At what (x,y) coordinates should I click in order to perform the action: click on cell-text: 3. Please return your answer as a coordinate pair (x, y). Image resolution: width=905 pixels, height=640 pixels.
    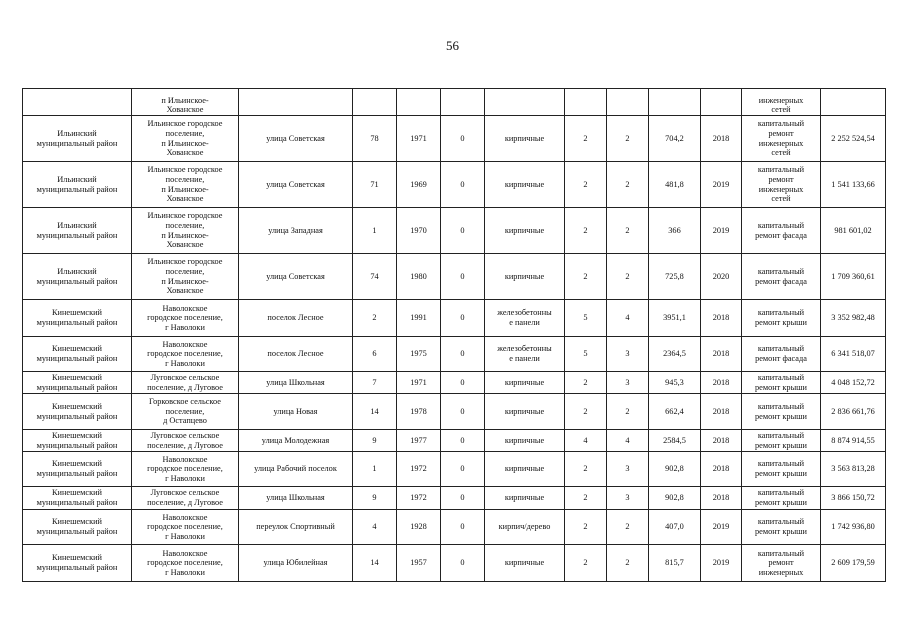
    Looking at the image, I should click on (627, 354).